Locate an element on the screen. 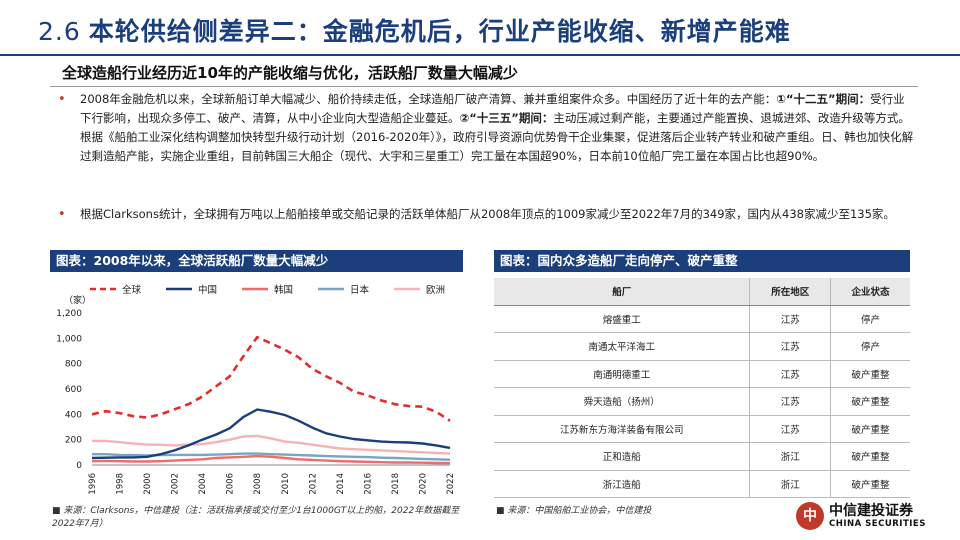  table-row: 南通明德重工 江苏 破产重整 is located at coordinates (702, 374).